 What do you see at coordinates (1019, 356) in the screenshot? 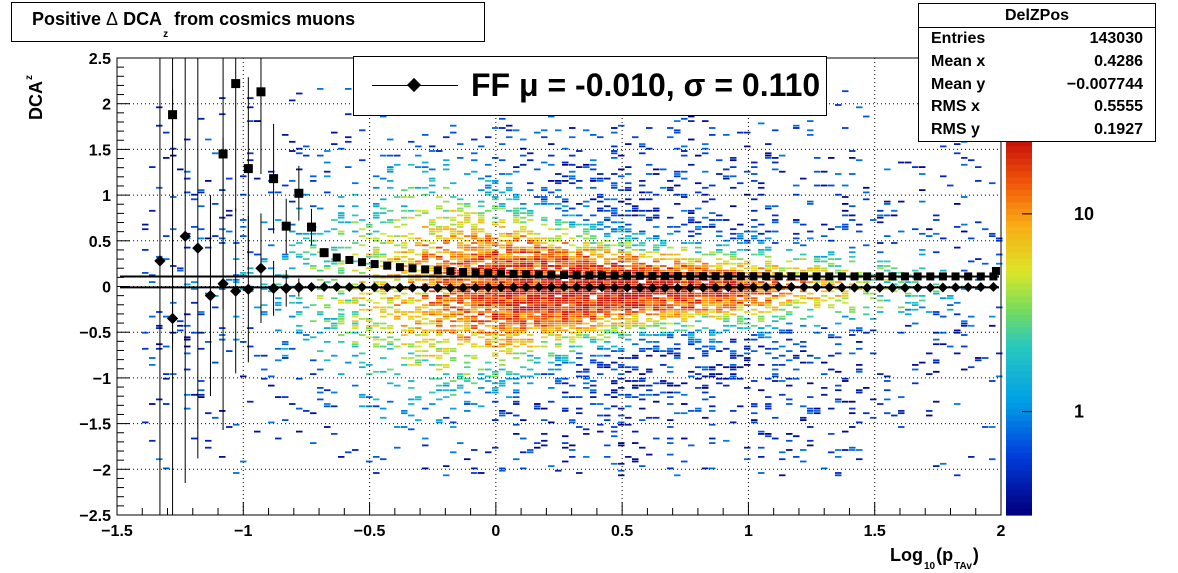
I see `colorbar-segment` at bounding box center [1019, 356].